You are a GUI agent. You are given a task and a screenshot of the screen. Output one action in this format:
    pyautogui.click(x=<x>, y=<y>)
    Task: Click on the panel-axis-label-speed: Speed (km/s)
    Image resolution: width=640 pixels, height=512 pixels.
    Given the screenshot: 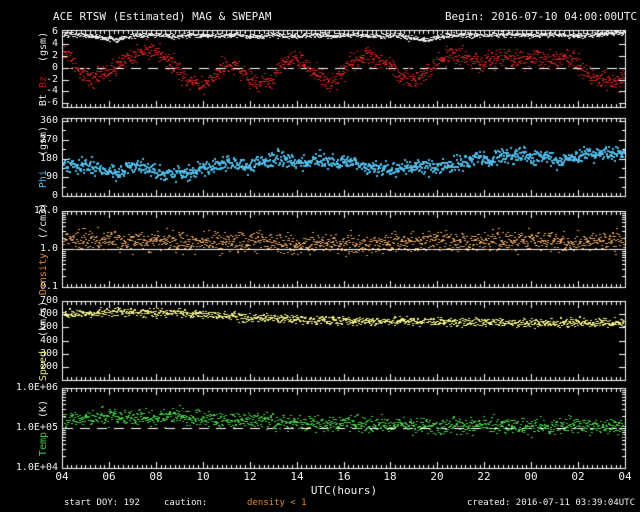 What is the action you would take?
    pyautogui.click(x=43, y=341)
    